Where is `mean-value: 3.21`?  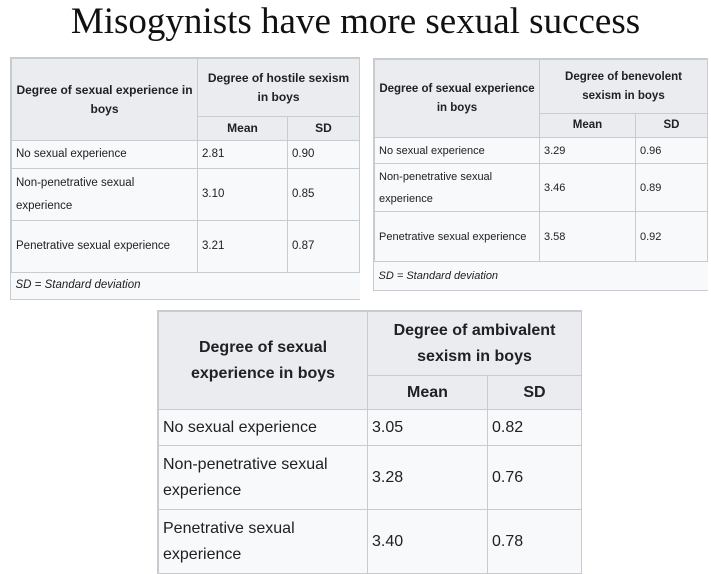 mean-value: 3.21 is located at coordinates (242, 246).